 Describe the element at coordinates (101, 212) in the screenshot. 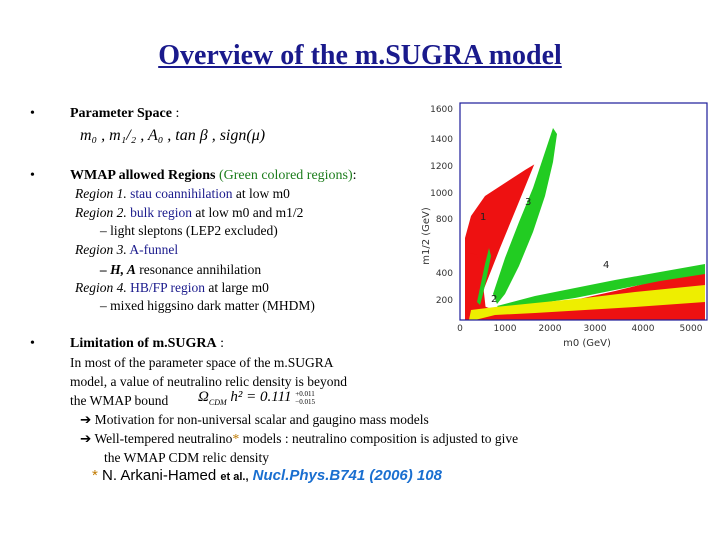

I see `region-2-prefix: Region 2.` at that location.